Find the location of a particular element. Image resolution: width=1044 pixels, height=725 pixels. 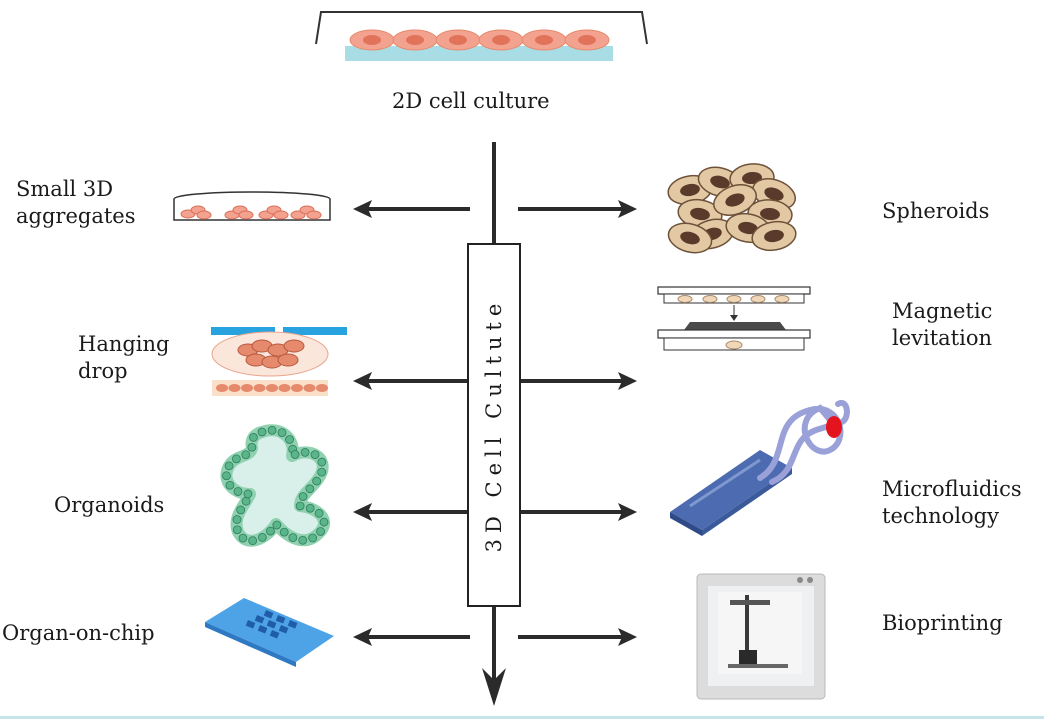

spheroids-illustration is located at coordinates (732, 208).